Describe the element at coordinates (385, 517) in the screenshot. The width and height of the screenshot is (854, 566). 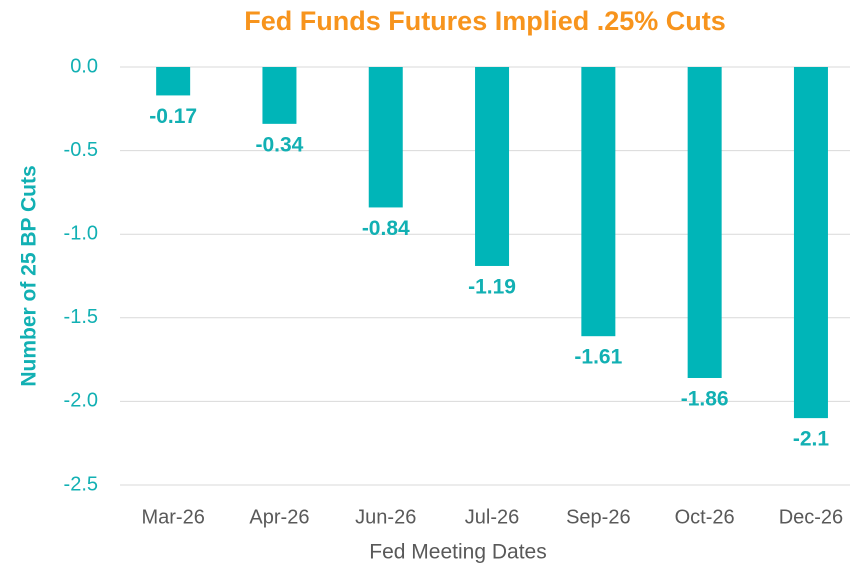
I see `x-tick-label: Jun-26` at that location.